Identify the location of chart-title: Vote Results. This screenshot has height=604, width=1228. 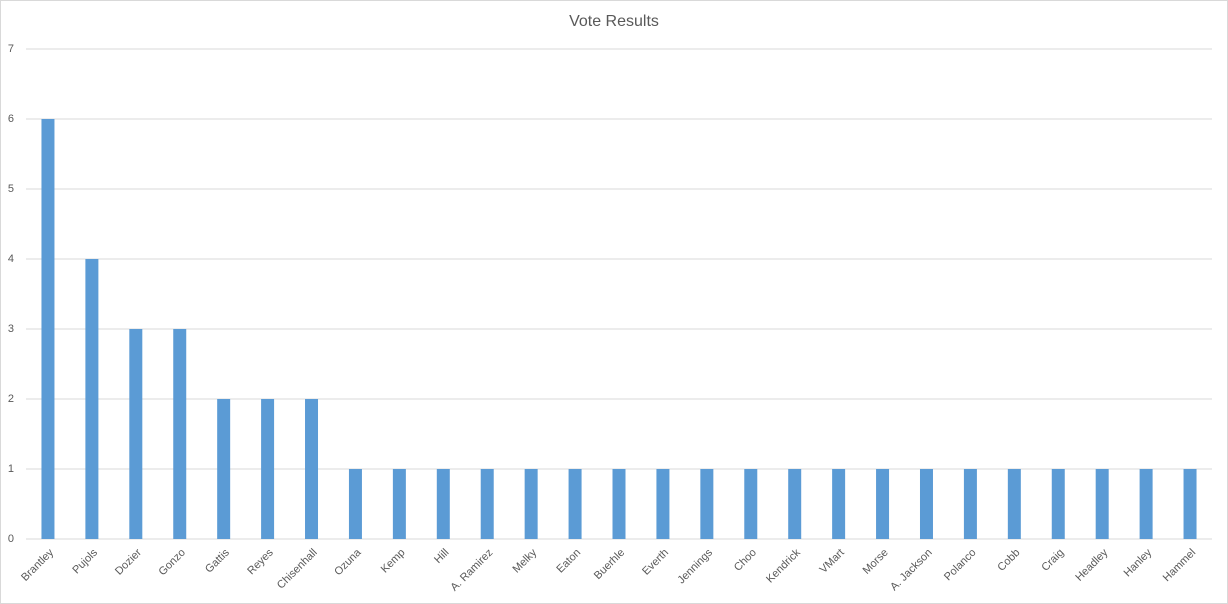
(614, 21).